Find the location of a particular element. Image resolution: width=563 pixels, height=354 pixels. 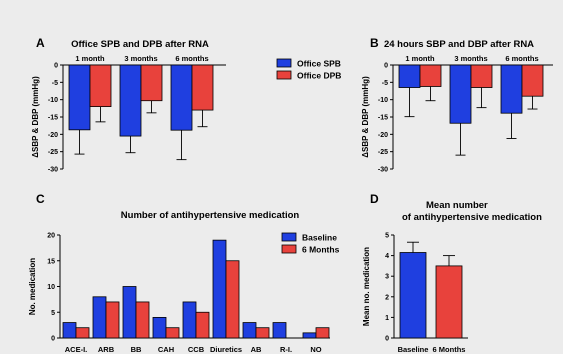

category-label: ARB is located at coordinates (106, 349).